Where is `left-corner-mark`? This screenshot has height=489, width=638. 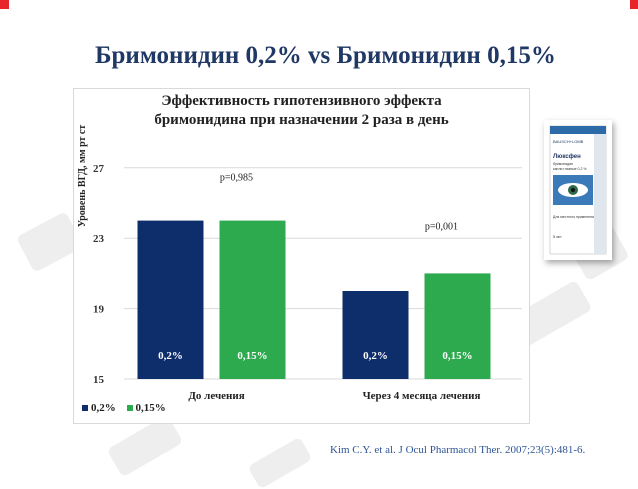
left-corner-mark is located at coordinates (4, 4).